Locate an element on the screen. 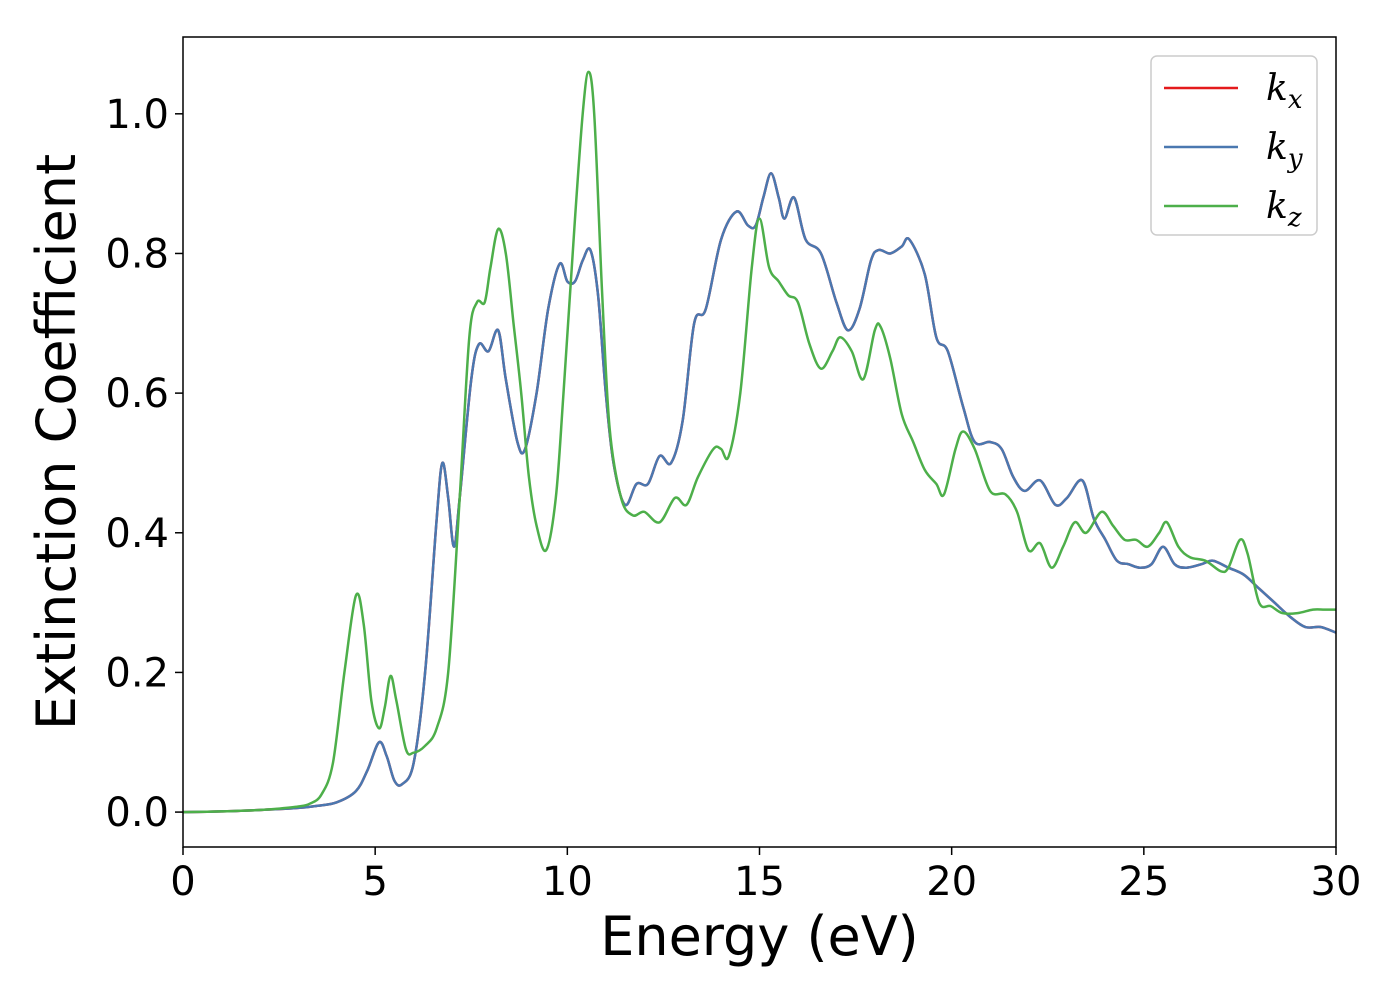 This screenshot has width=1400, height=1000. y-tick-label: 1.0 is located at coordinates (137, 115).